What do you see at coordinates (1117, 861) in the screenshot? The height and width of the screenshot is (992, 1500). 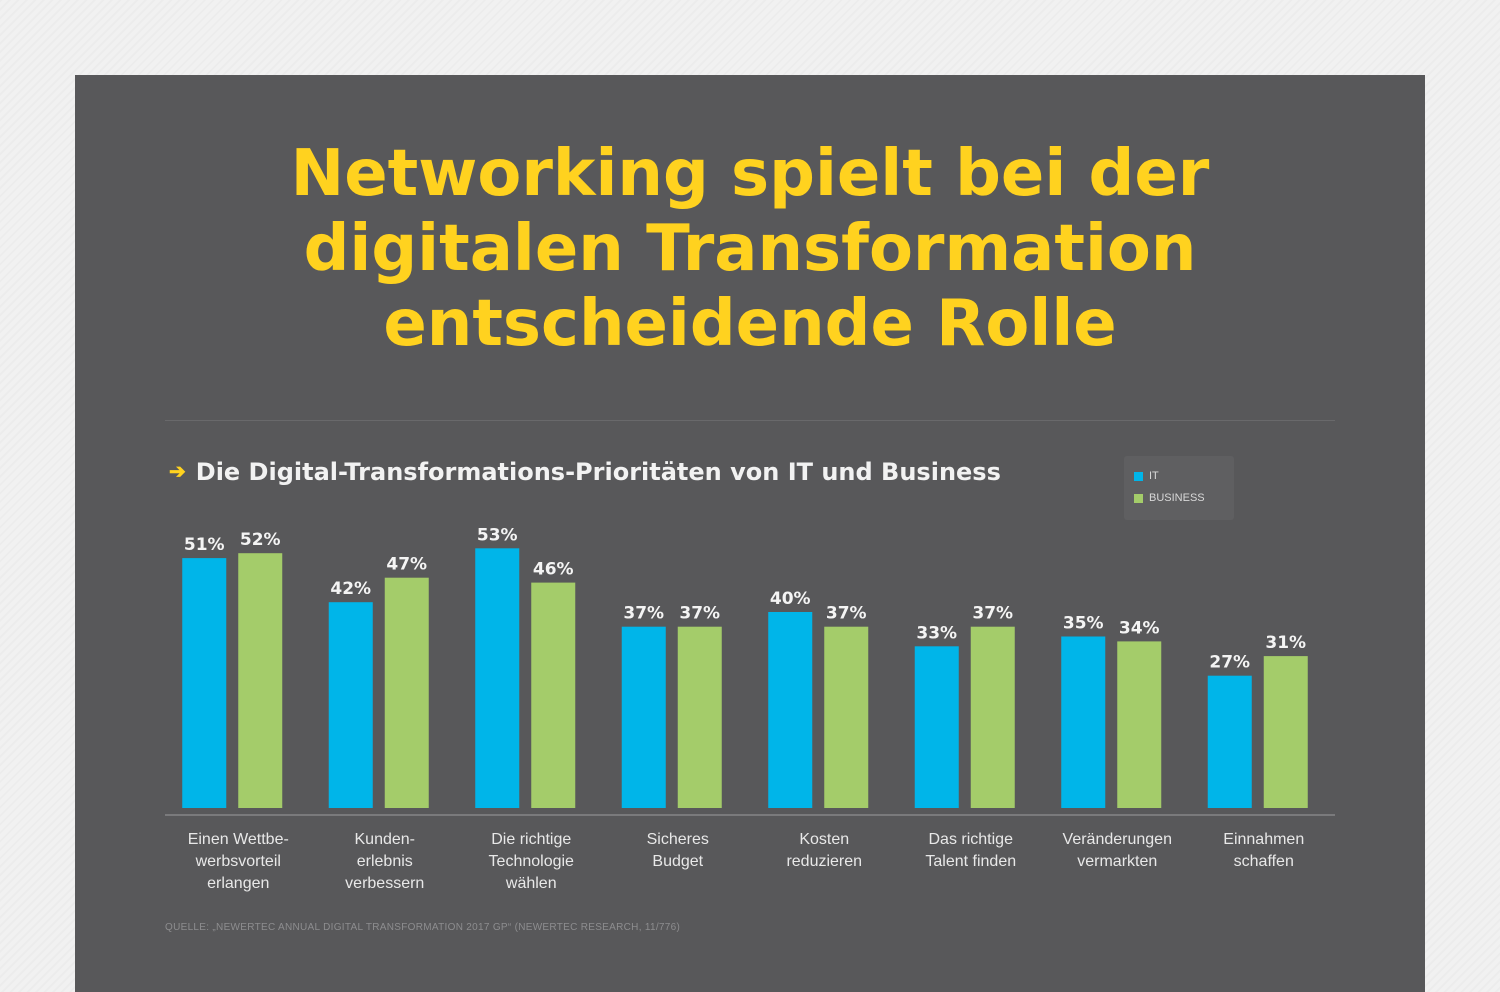 I see `category-label-line: vermarkten` at bounding box center [1117, 861].